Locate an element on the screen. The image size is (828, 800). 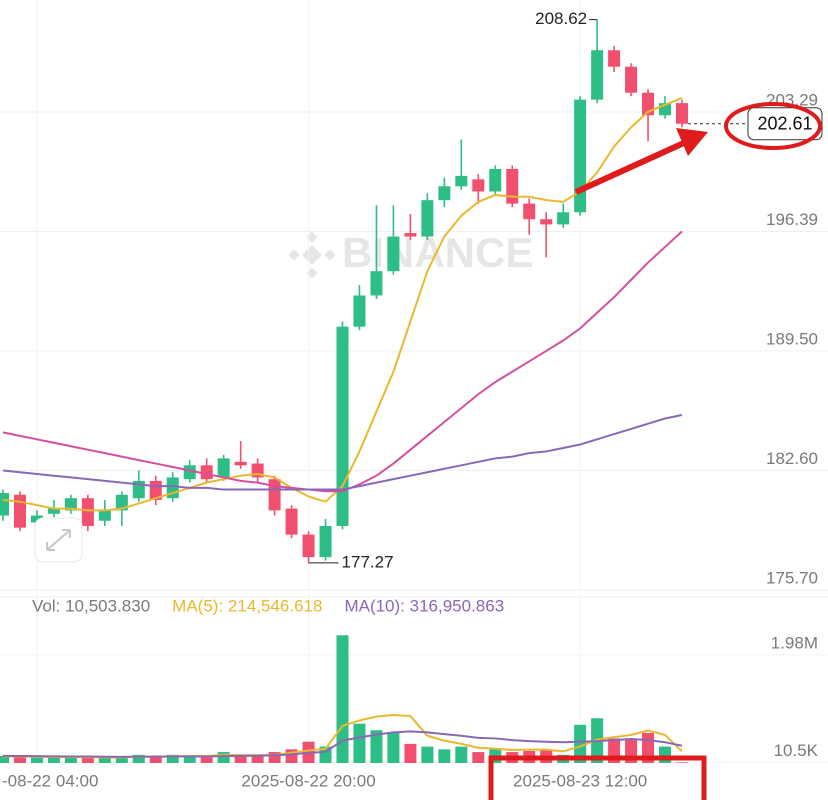
y-tick-label: 196.39 is located at coordinates (792, 219).